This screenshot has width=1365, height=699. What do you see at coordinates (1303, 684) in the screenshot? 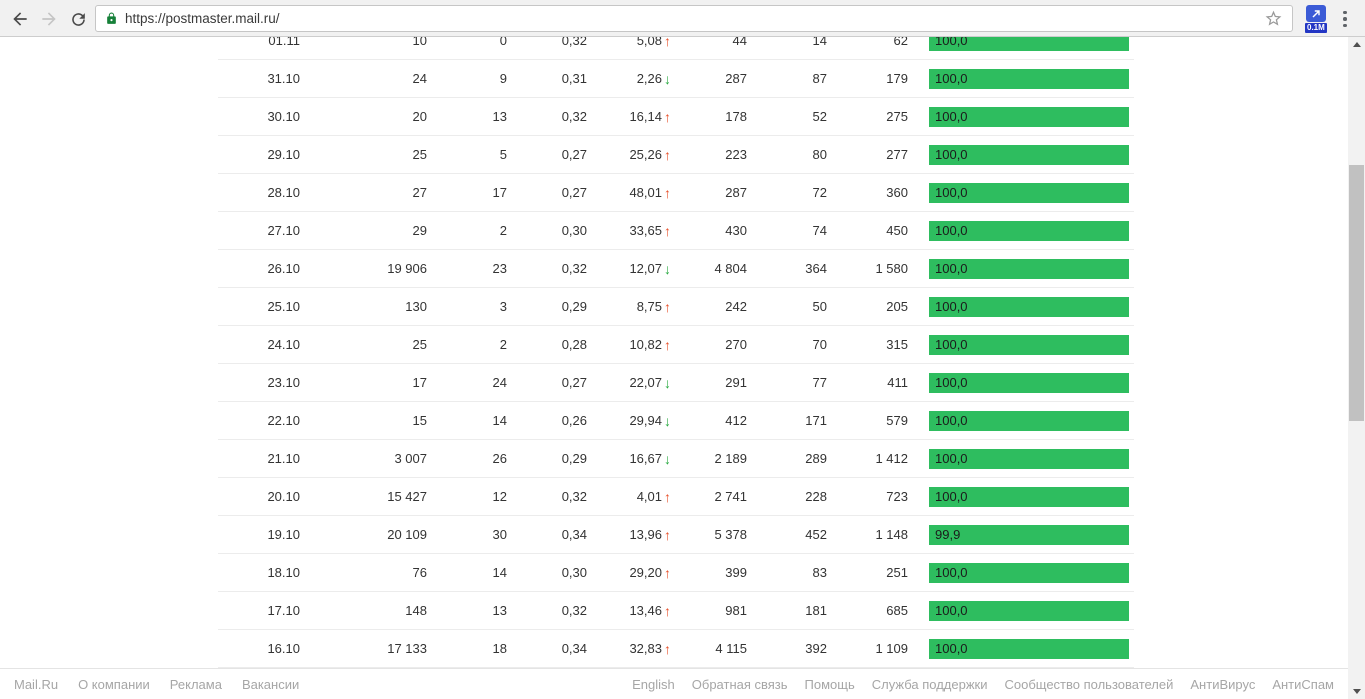
I see `footer-link: АнтиСпам` at bounding box center [1303, 684].